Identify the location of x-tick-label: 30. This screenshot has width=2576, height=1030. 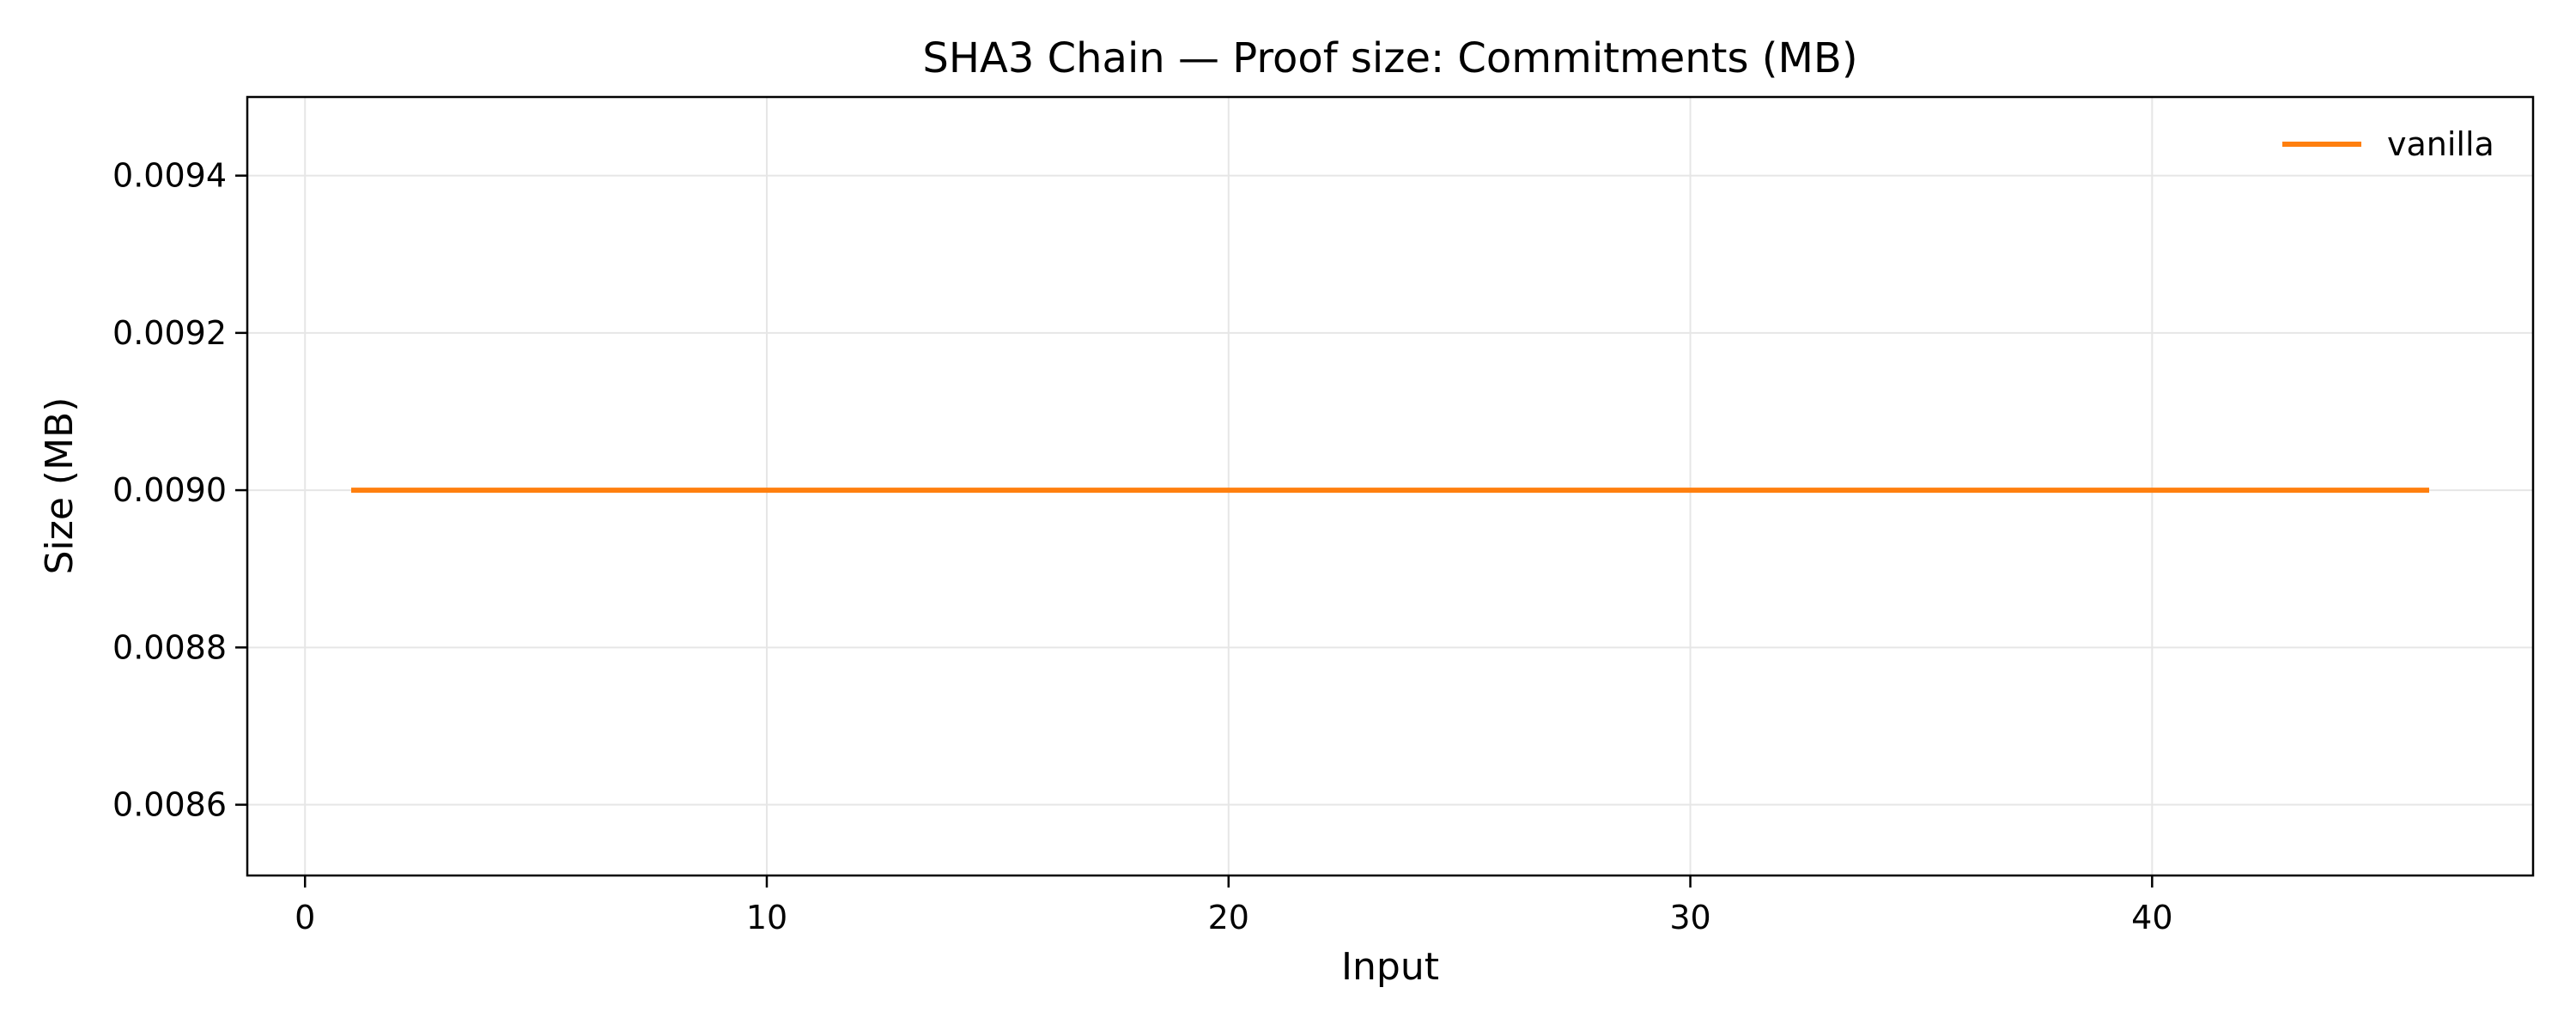
(1689, 917).